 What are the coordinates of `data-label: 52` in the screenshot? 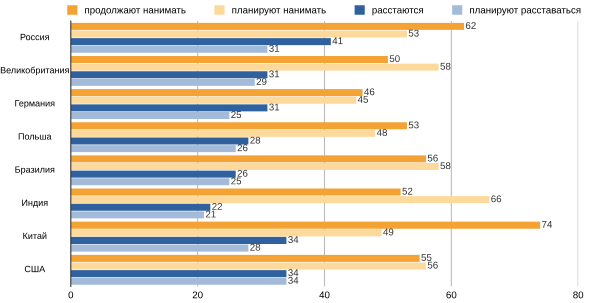 It's located at (407, 191).